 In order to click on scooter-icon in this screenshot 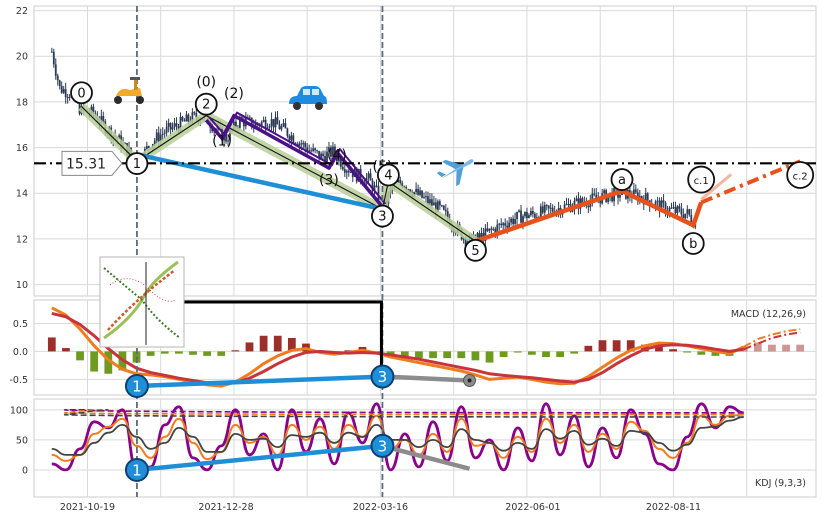, I will do `click(129, 90)`.